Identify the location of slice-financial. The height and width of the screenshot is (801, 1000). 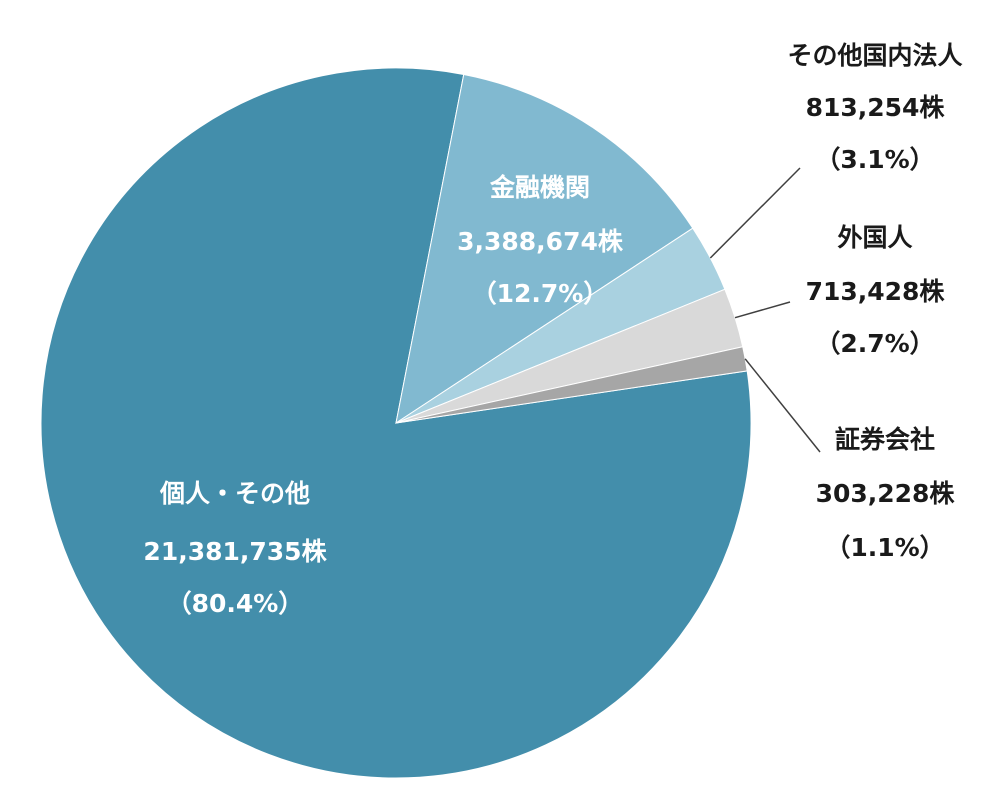
(544, 249).